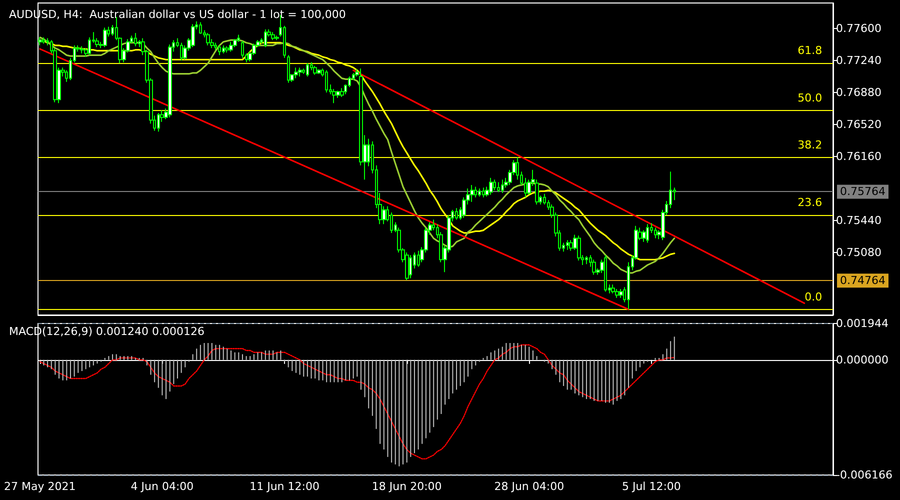 This screenshot has height=500, width=900. What do you see at coordinates (859, 221) in the screenshot?
I see `y-tick-label: 0.75440` at bounding box center [859, 221].